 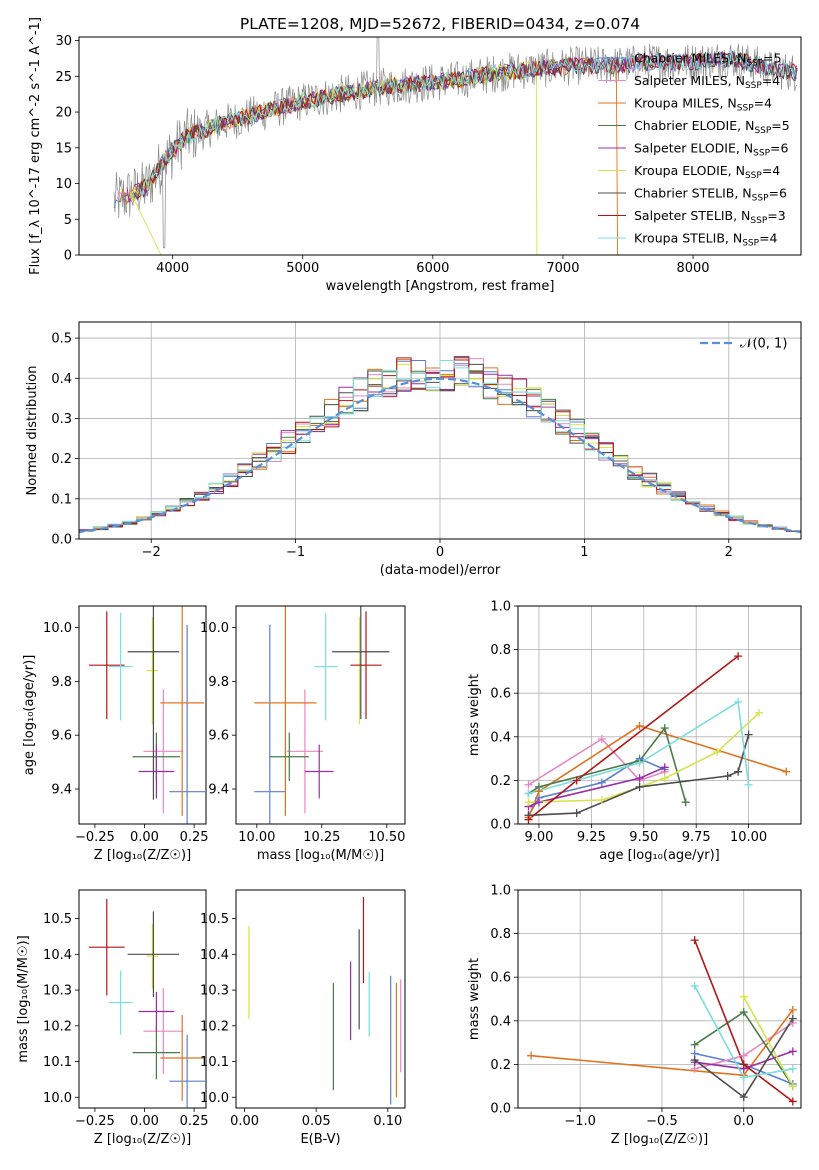 What do you see at coordinates (707, 82) in the screenshot?
I see `legend-label: Salpeter MILES, NSSP=4` at bounding box center [707, 82].